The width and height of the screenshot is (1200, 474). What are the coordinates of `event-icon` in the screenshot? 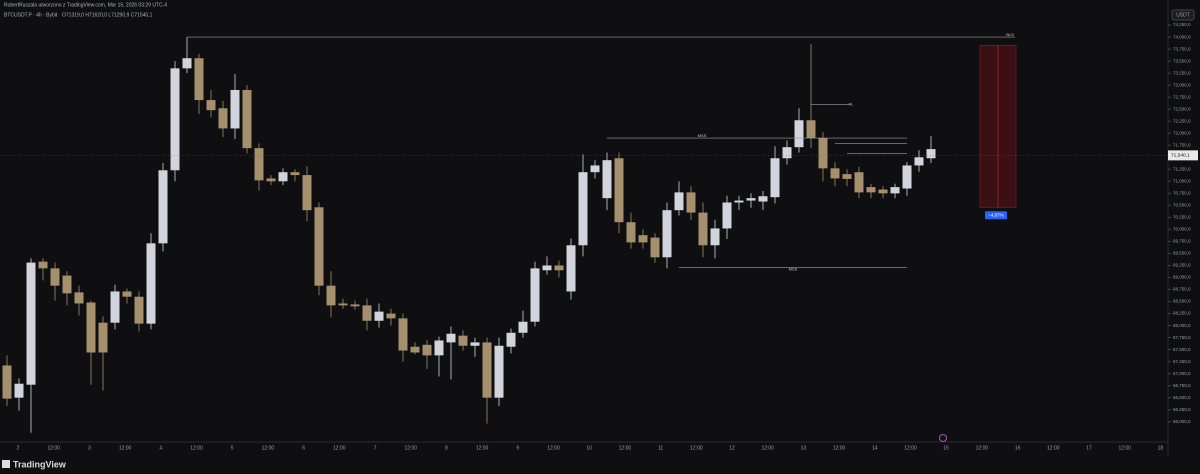 It's located at (943, 438).